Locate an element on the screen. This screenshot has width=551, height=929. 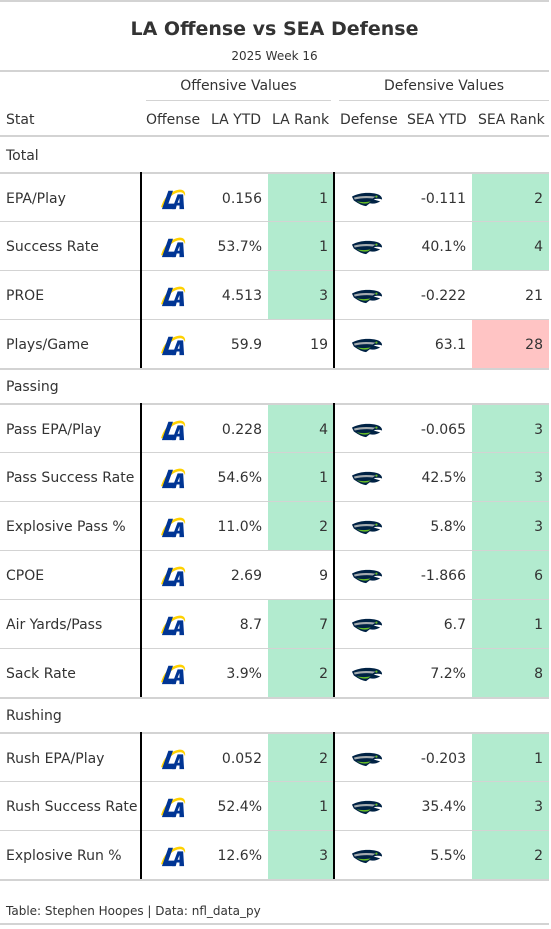
stat-cell: Rush Success Rate is located at coordinates (72, 807).